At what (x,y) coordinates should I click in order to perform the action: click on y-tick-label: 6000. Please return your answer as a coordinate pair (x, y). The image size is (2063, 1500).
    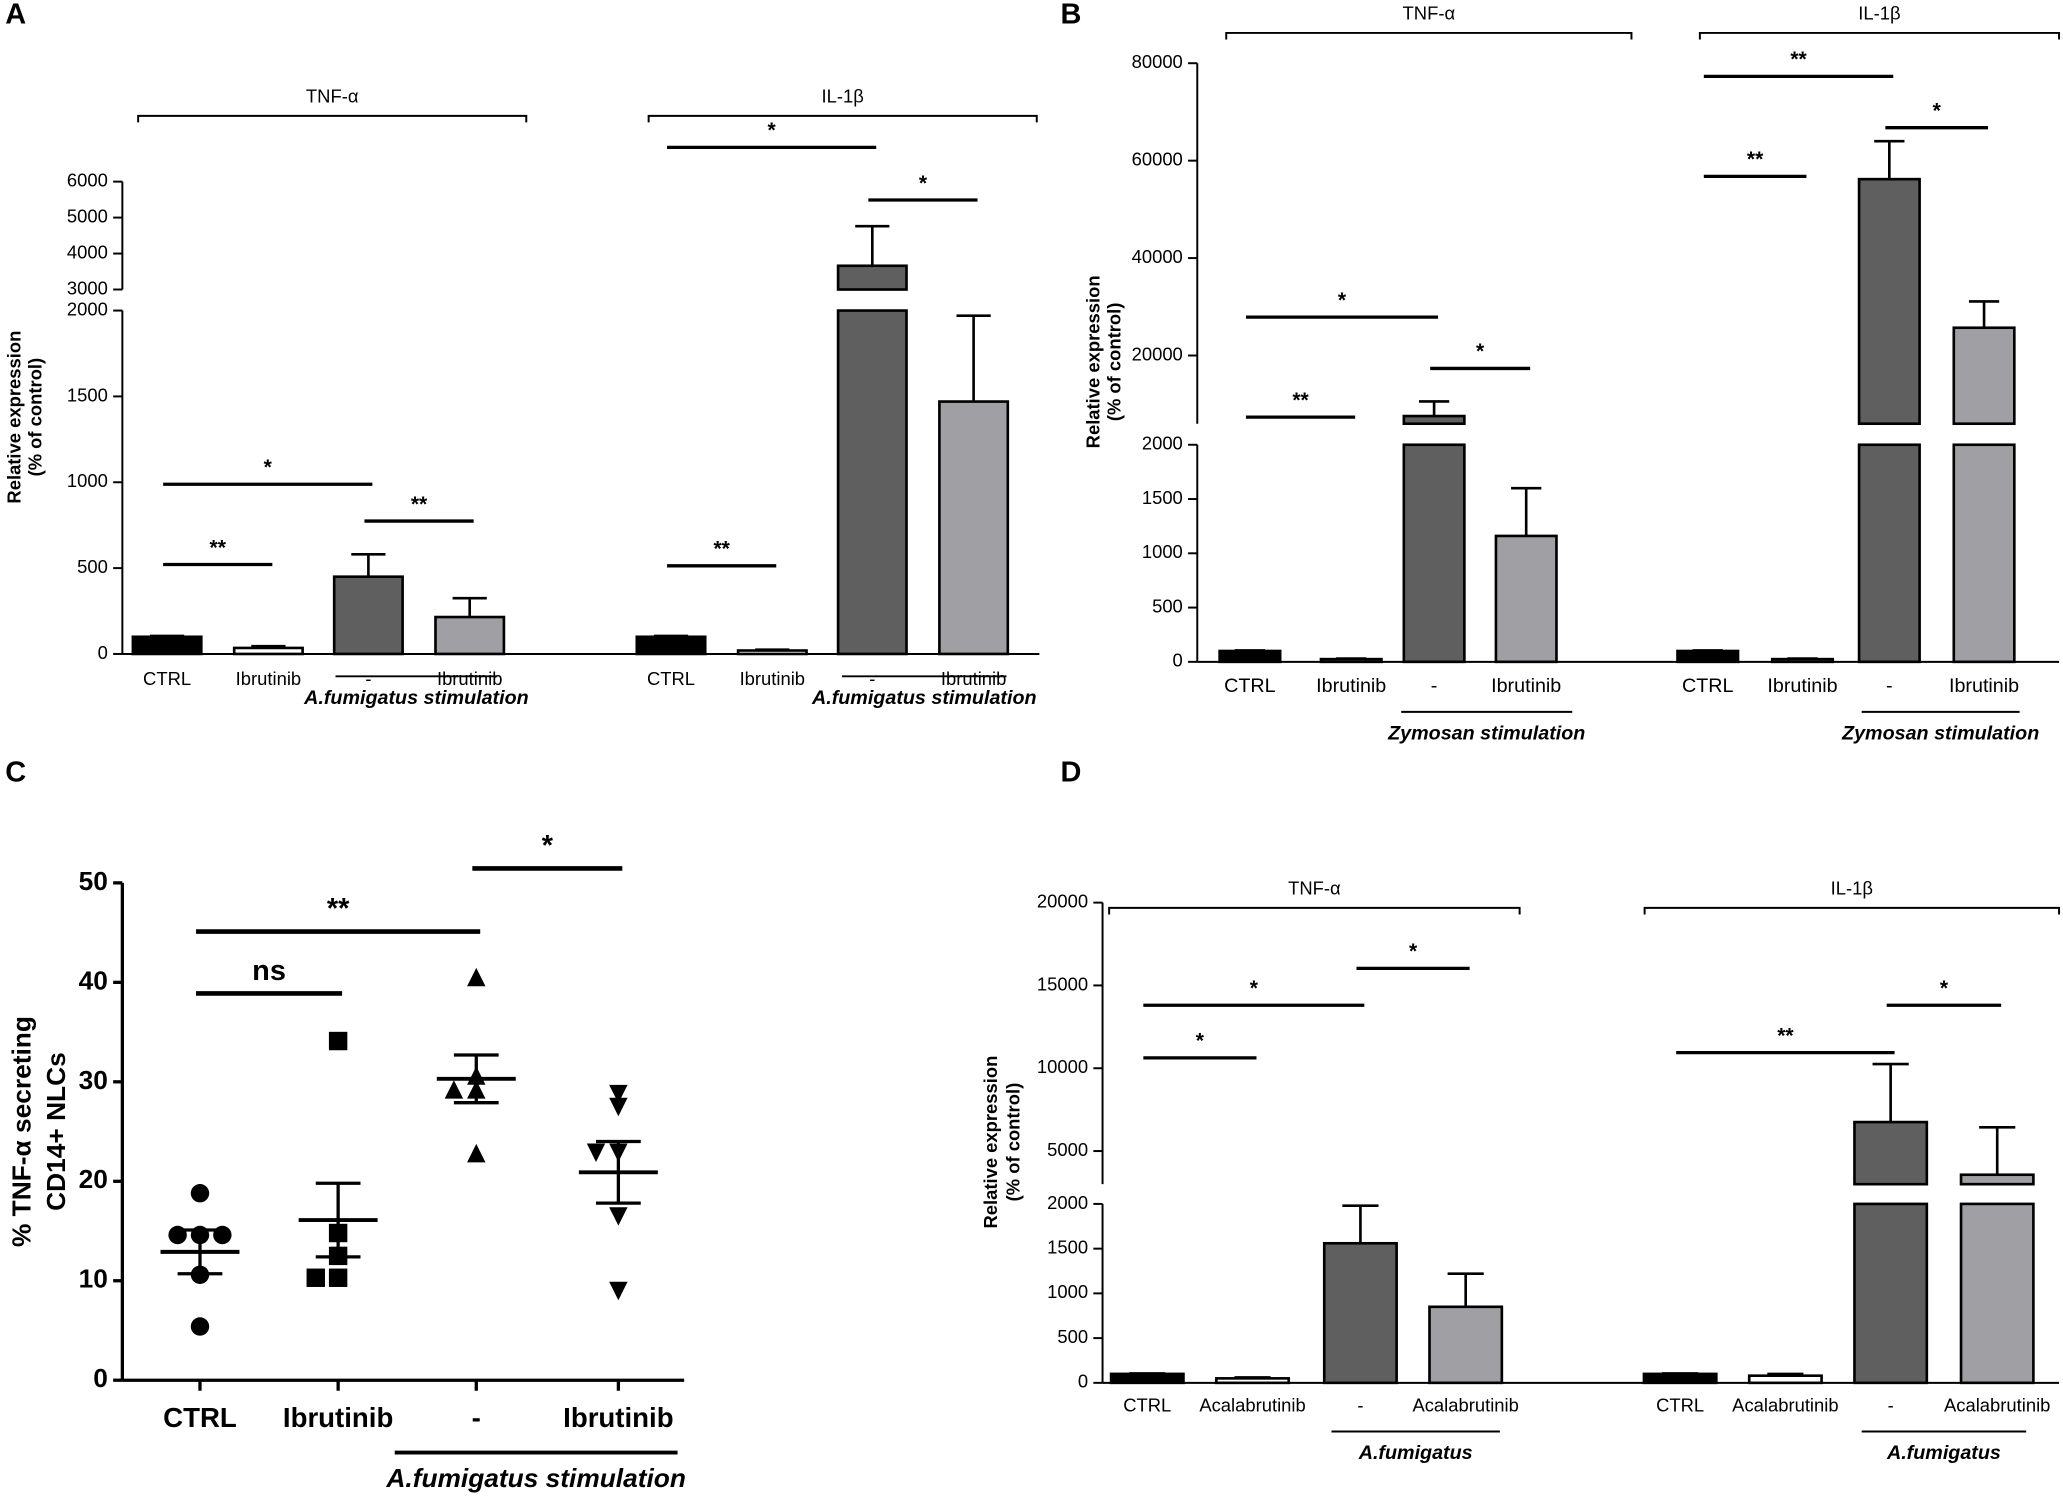
    Looking at the image, I should click on (87, 179).